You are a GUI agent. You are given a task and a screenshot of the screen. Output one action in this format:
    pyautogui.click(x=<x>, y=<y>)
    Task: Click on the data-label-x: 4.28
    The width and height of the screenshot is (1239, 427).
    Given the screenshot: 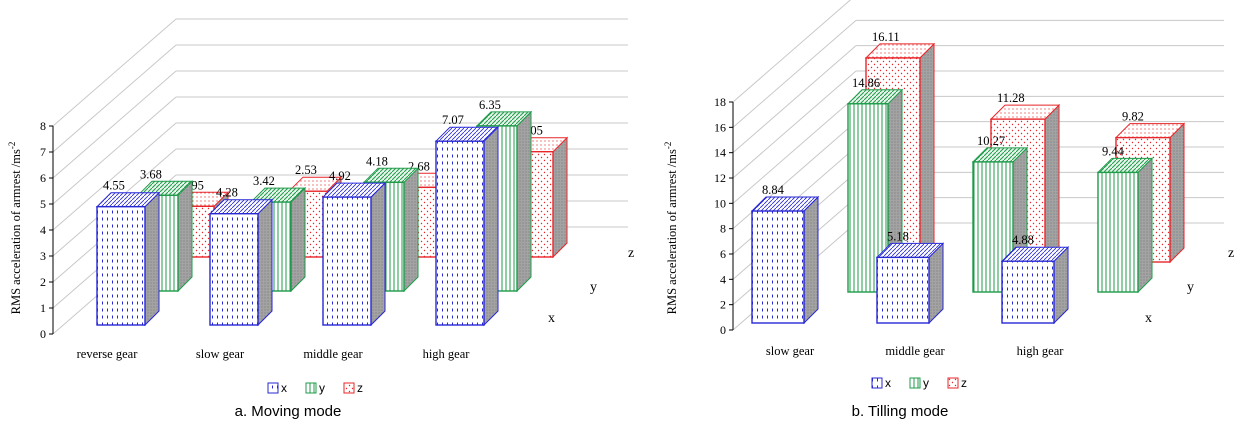 What is the action you would take?
    pyautogui.click(x=227, y=193)
    